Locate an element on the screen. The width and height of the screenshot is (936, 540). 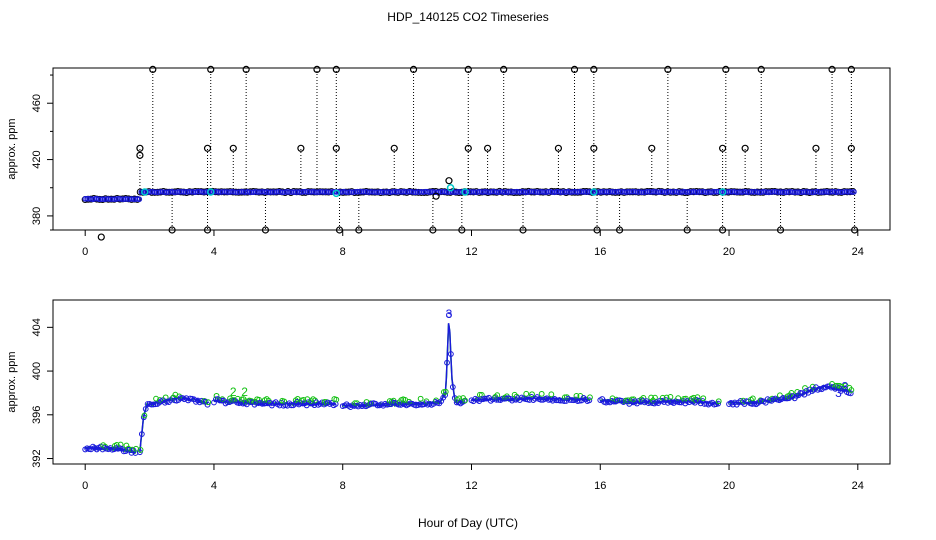
panel2-ytick-label: 404 is located at coordinates (37, 327).